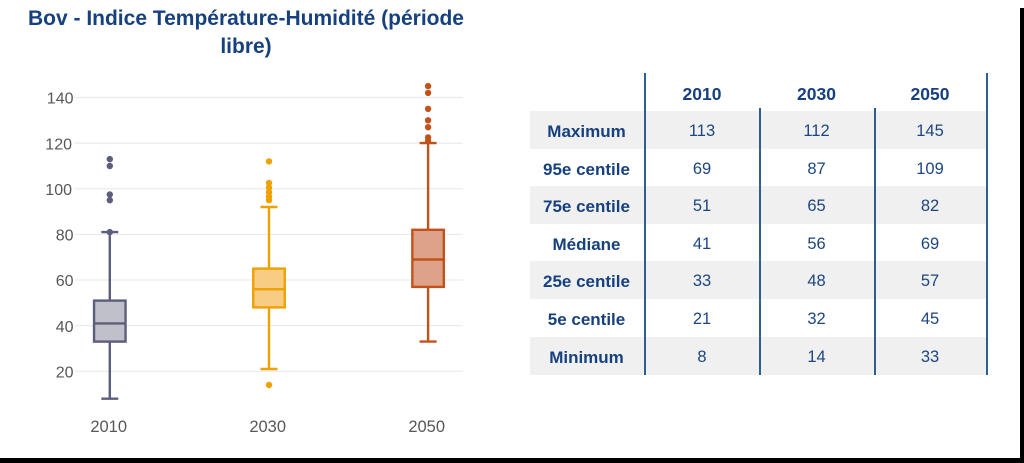 This screenshot has width=1024, height=463. What do you see at coordinates (426, 427) in the screenshot?
I see `svg-text: 2050` at bounding box center [426, 427].